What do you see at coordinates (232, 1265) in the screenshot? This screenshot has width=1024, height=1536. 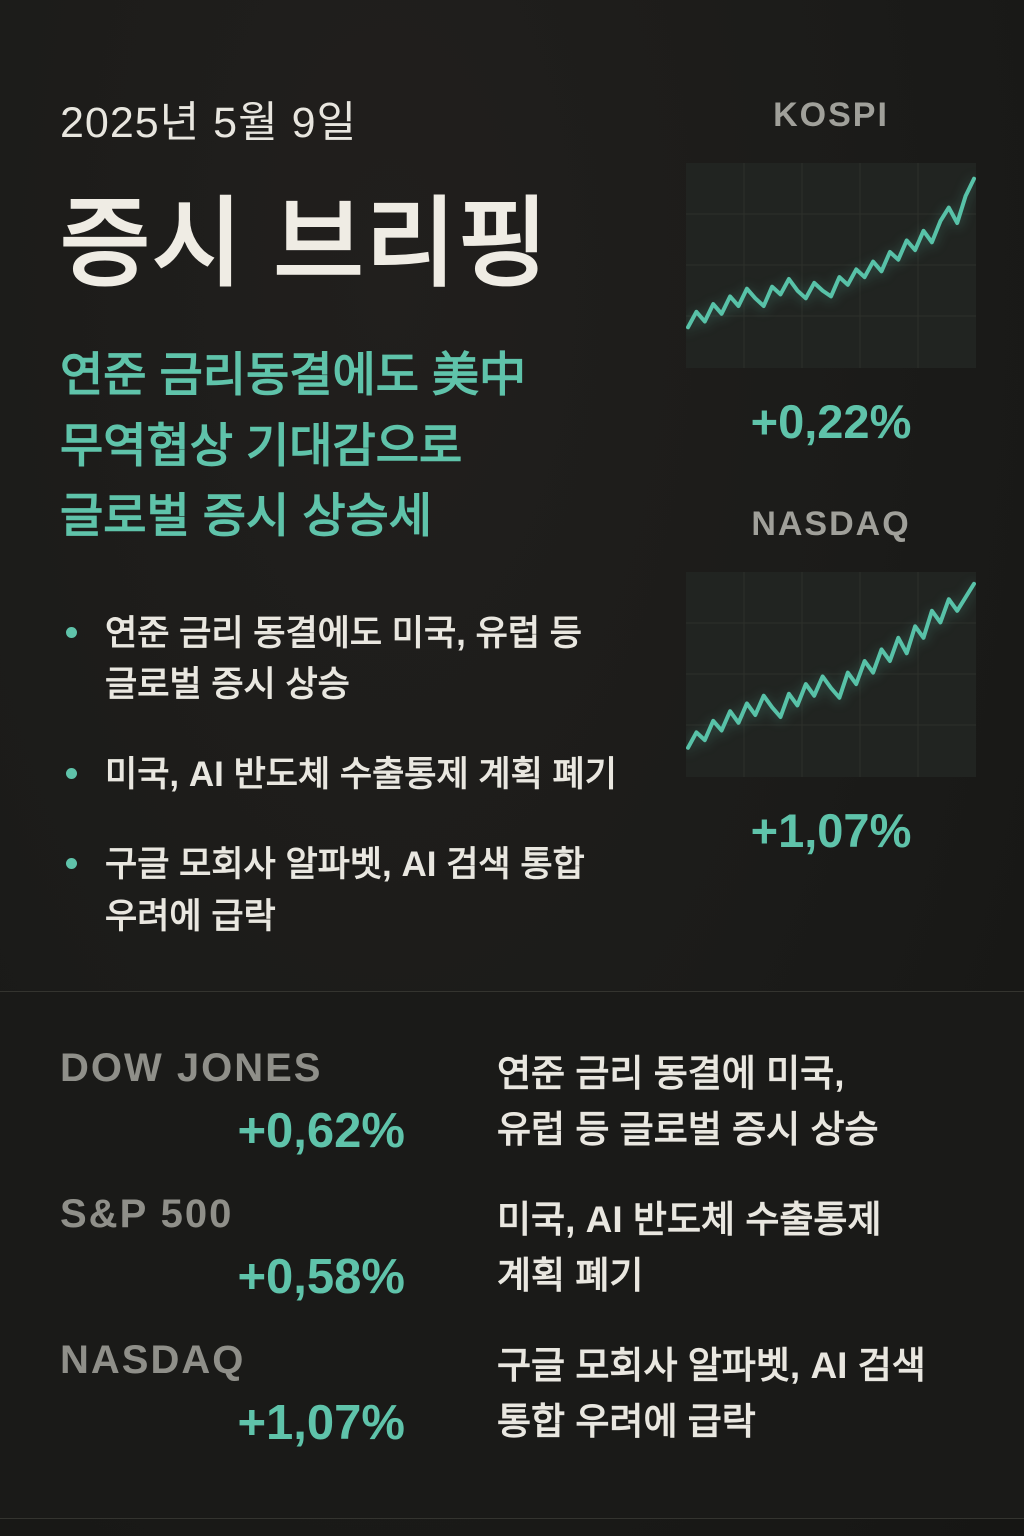 I see `index-row: S&P 500 +0,58%` at bounding box center [232, 1265].